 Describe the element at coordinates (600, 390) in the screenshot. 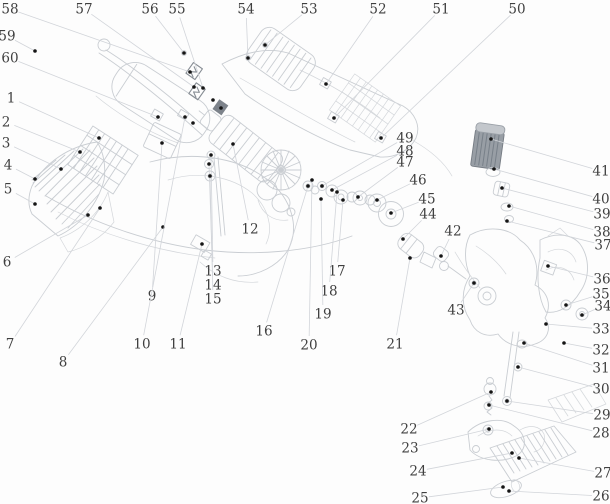

I see `part-number-30: 30` at that location.